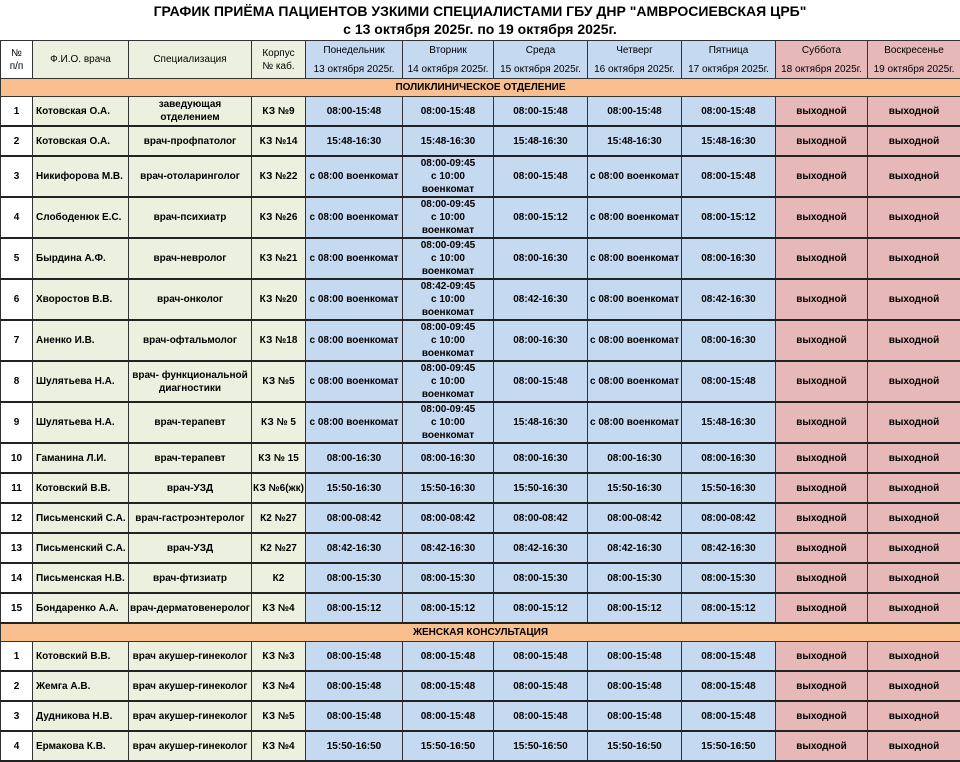 This screenshot has width=960, height=762. What do you see at coordinates (81, 217) in the screenshot?
I see `doctor-name-cell: Слободенюк Е.С.` at bounding box center [81, 217].